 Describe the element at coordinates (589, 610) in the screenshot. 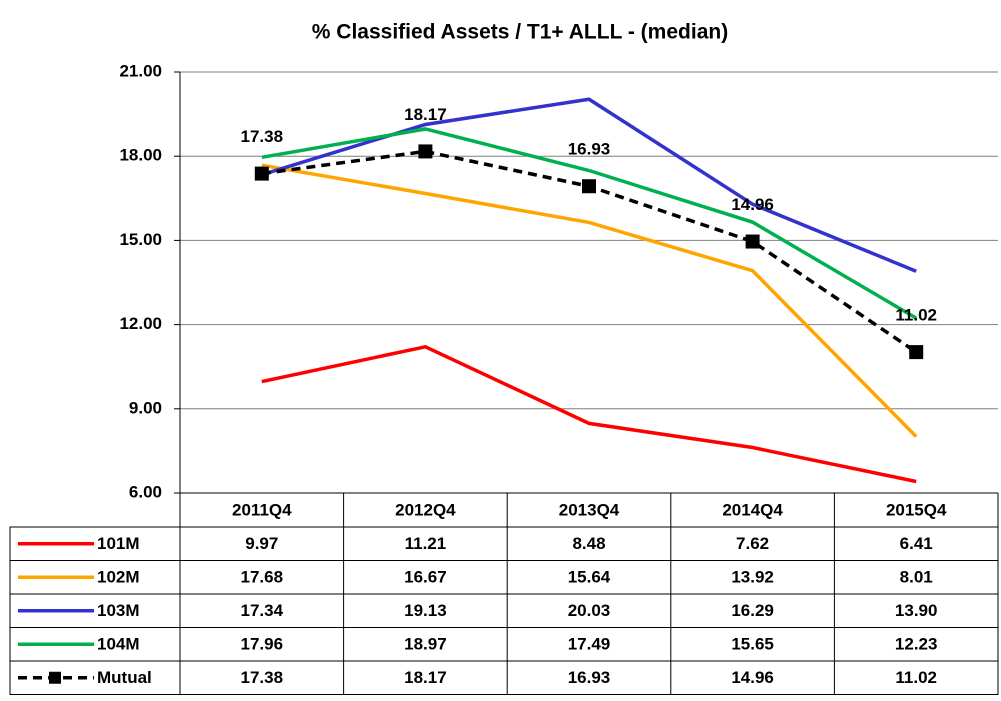

I see `table-cell: 20.03` at that location.